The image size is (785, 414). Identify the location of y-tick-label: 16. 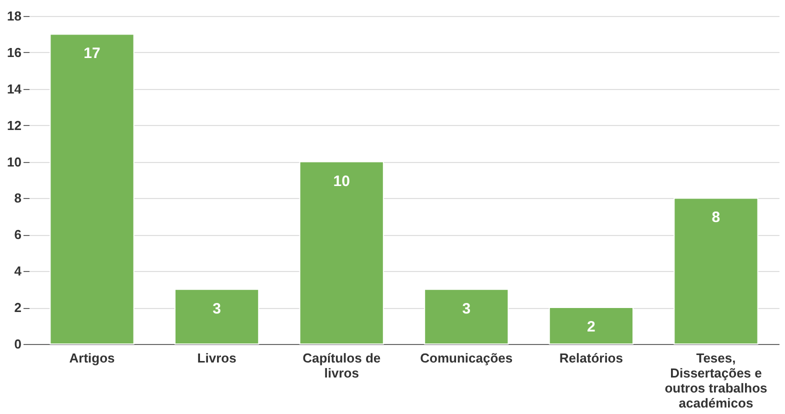
(14, 52).